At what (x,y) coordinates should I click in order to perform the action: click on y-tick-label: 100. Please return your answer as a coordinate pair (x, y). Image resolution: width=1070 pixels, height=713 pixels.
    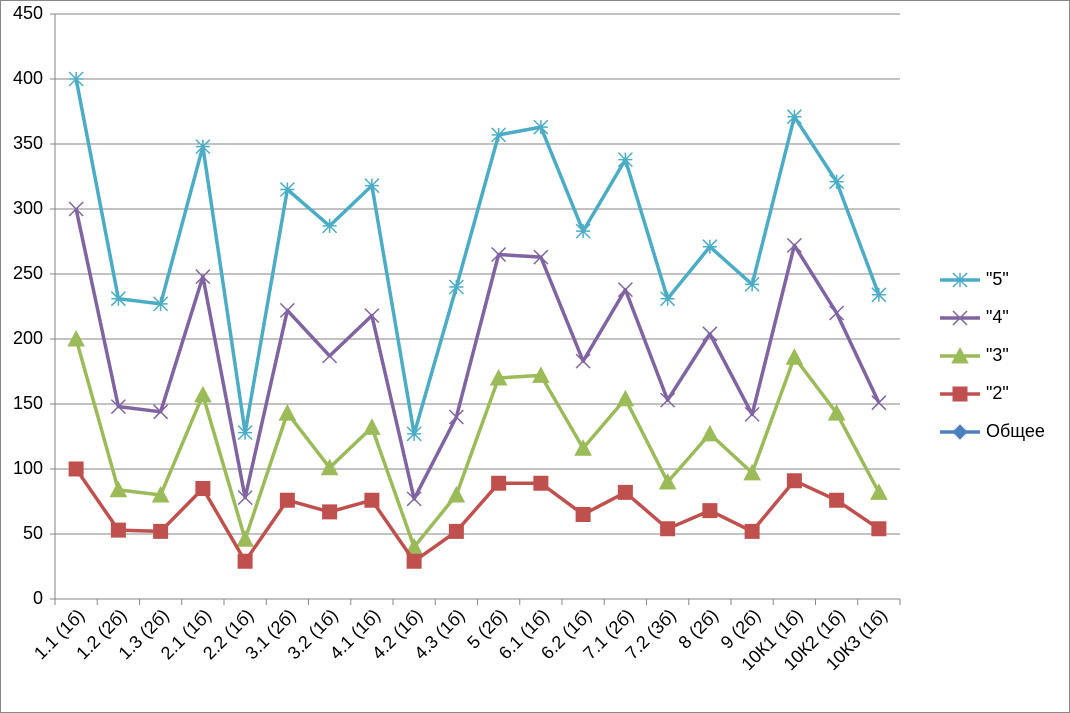
    Looking at the image, I should click on (28, 468).